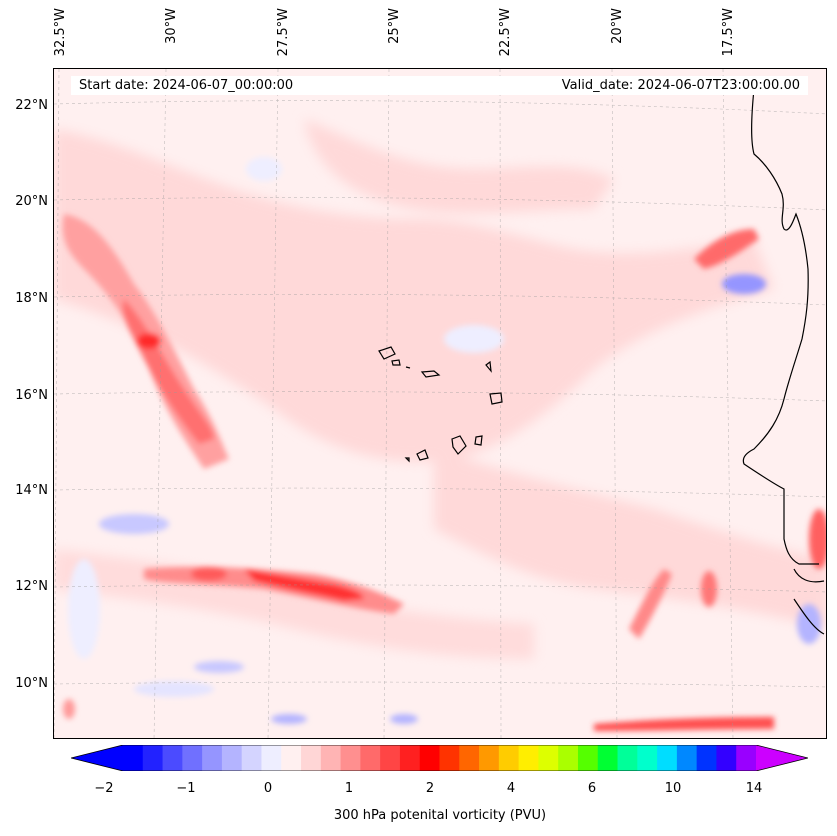 This screenshot has height=836, width=837. Describe the element at coordinates (728, 32) in the screenshot. I see `lon-label-17-5w: 17.5°W` at that location.